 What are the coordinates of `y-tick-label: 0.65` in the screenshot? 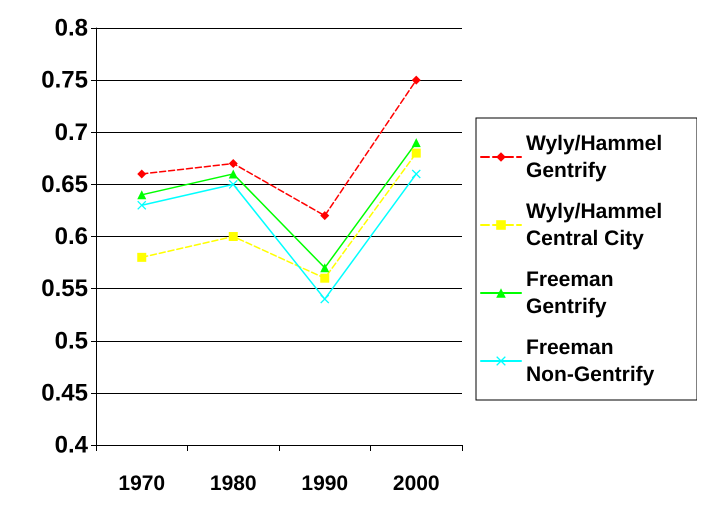 It's located at (64, 184).